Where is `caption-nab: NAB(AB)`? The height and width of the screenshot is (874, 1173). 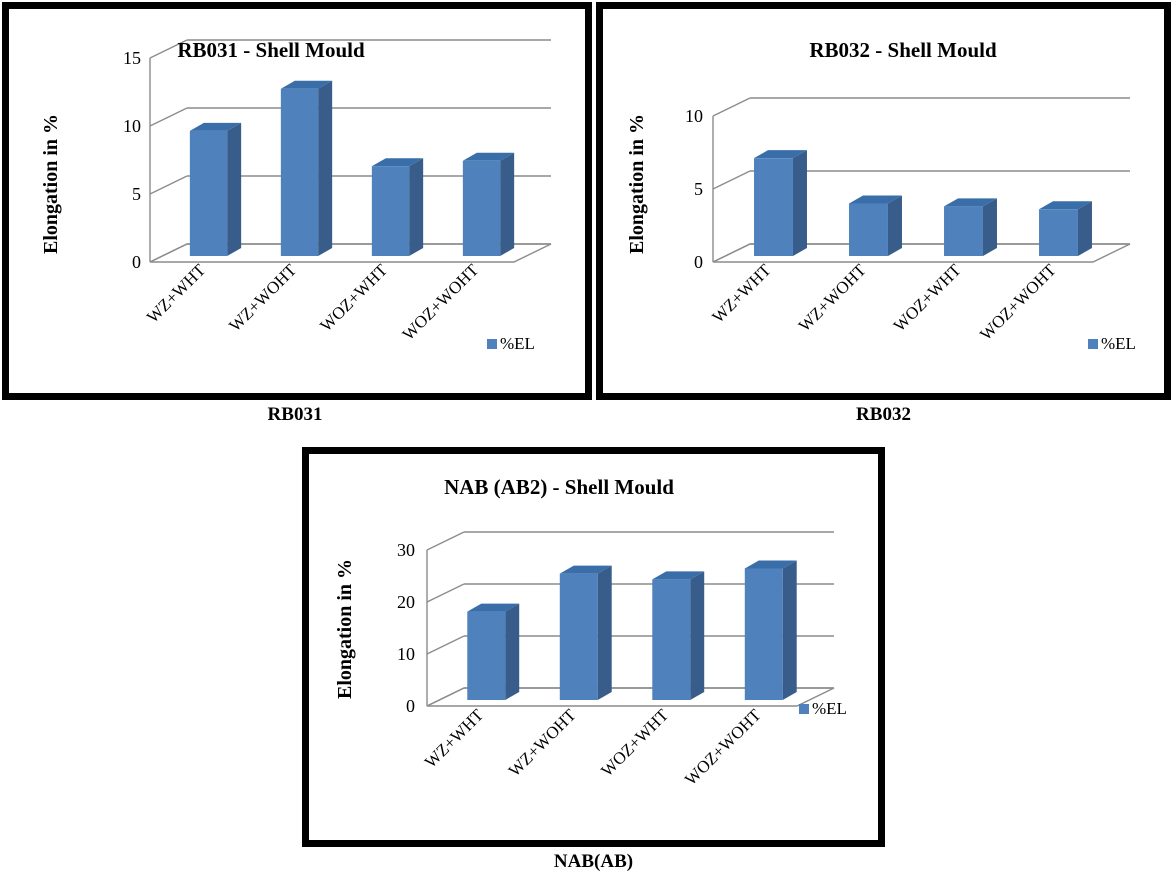 caption-nab: NAB(AB) is located at coordinates (593, 861).